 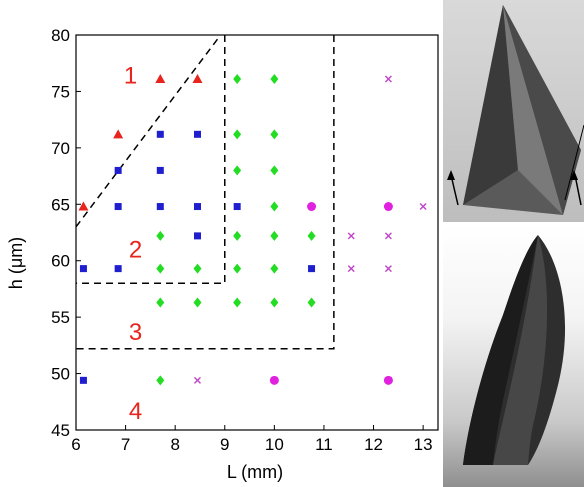 I want to click on y-tick-label: 55, so click(x=60, y=317).